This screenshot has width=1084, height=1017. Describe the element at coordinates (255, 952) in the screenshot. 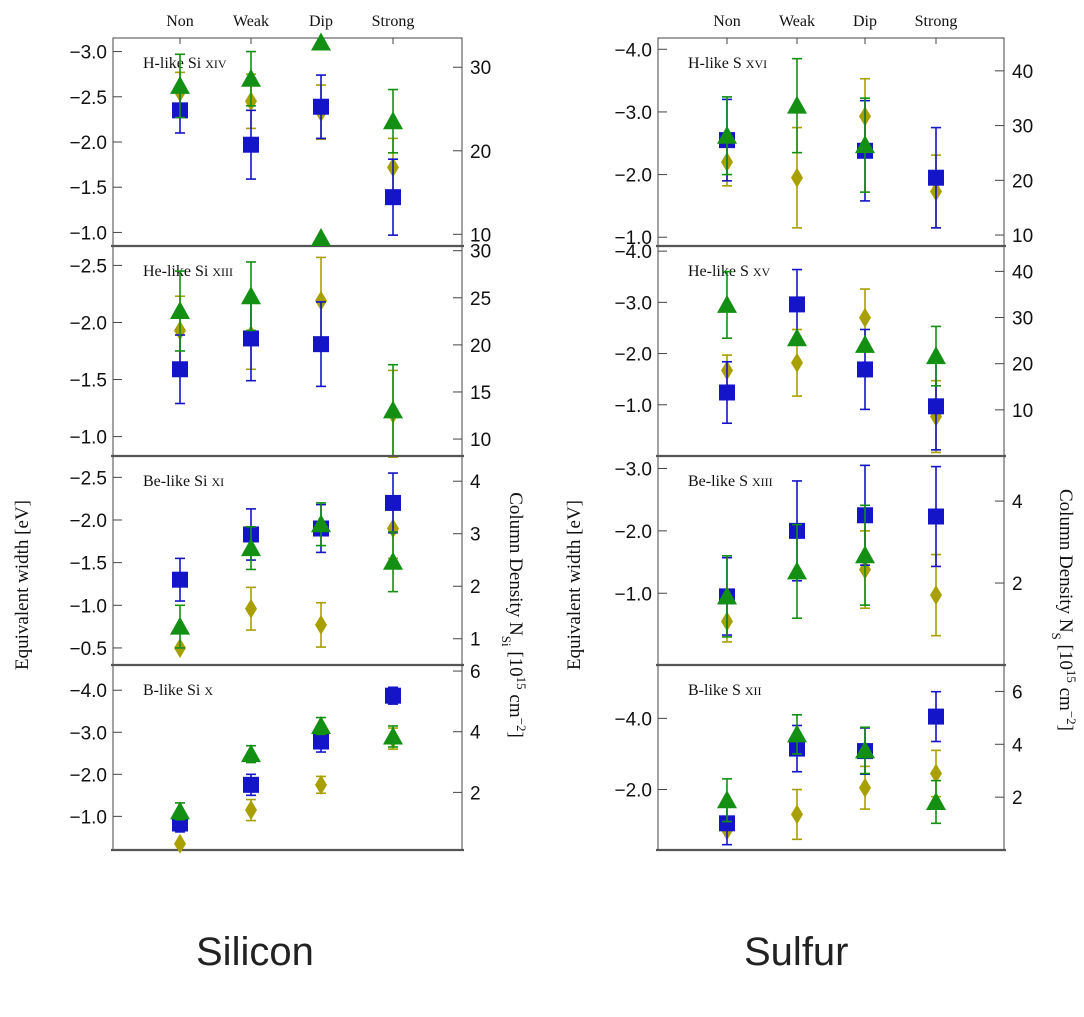

I see `caption-silicon: Silicon` at that location.